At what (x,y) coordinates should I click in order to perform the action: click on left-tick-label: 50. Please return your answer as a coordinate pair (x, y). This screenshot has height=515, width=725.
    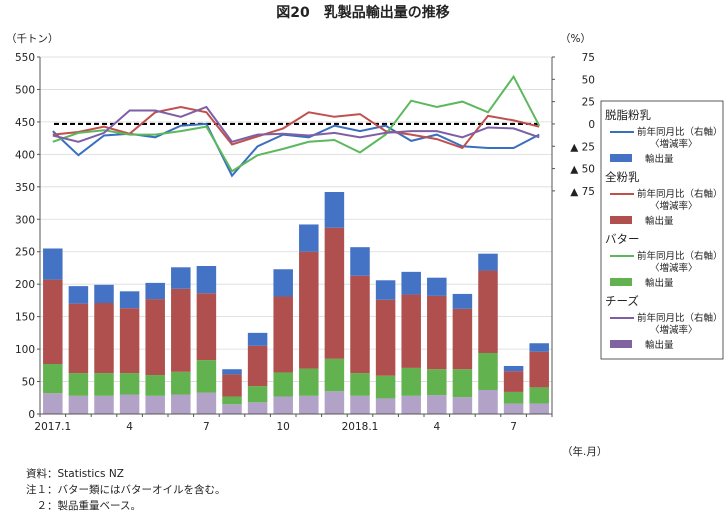
    Looking at the image, I should click on (28, 383).